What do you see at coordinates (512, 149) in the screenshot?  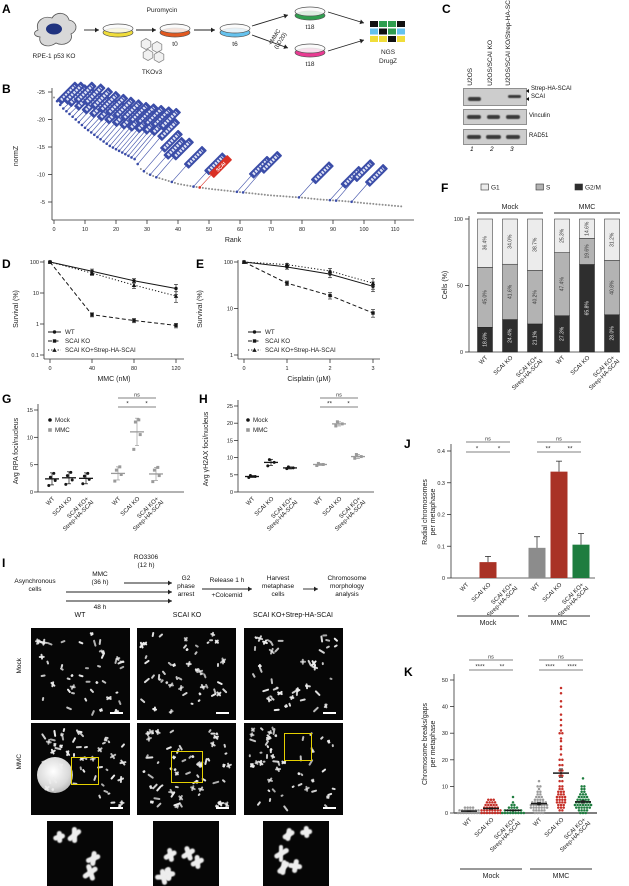 I see `lane-number-3: 3` at bounding box center [512, 149].